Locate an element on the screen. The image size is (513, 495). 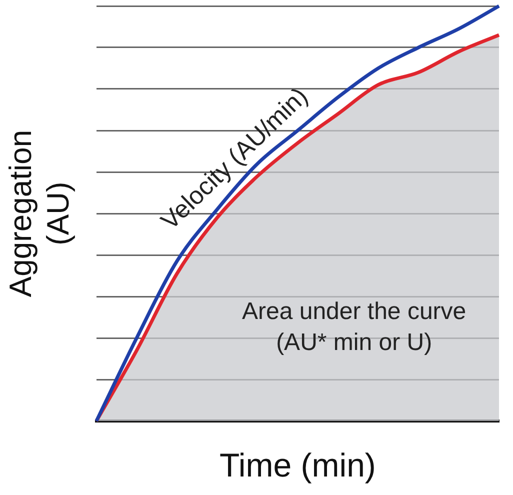
annotation: Area under the curve (AU* min or U) is located at coordinates (354, 327).